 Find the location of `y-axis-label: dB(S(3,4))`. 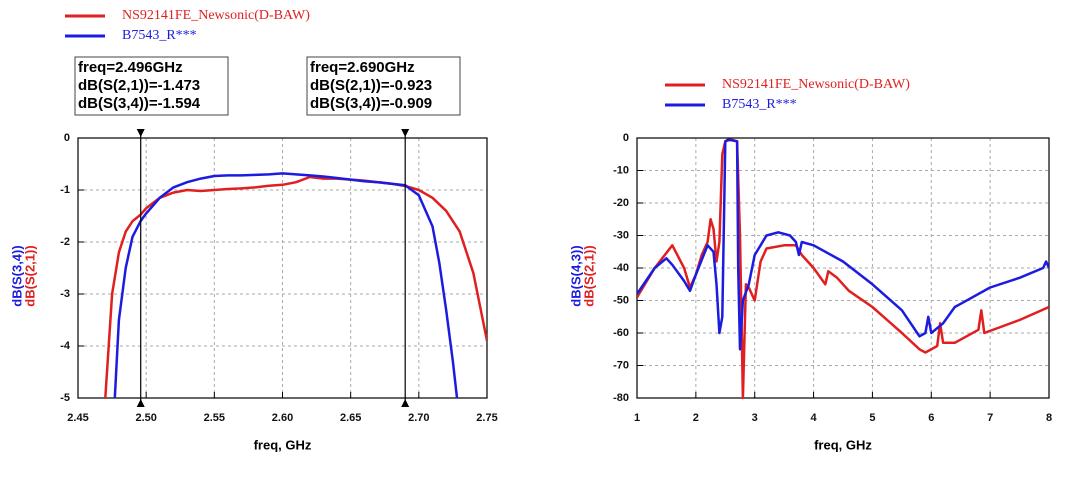

y-axis-label: dB(S(3,4)) is located at coordinates (16, 275).